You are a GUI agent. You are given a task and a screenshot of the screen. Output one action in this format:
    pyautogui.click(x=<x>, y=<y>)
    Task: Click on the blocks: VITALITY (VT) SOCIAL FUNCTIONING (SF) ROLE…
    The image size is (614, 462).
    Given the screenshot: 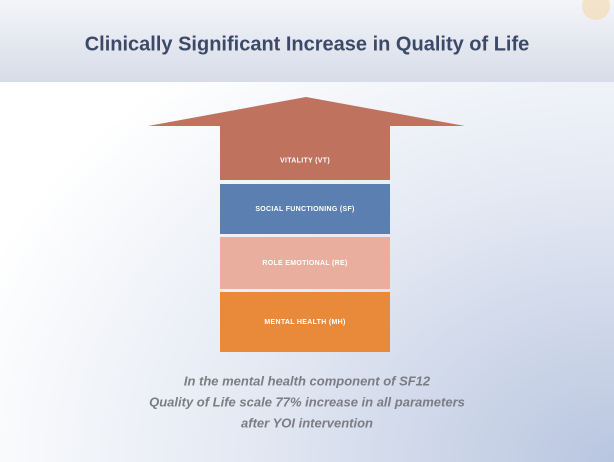 What is the action you would take?
    pyautogui.click(x=305, y=238)
    